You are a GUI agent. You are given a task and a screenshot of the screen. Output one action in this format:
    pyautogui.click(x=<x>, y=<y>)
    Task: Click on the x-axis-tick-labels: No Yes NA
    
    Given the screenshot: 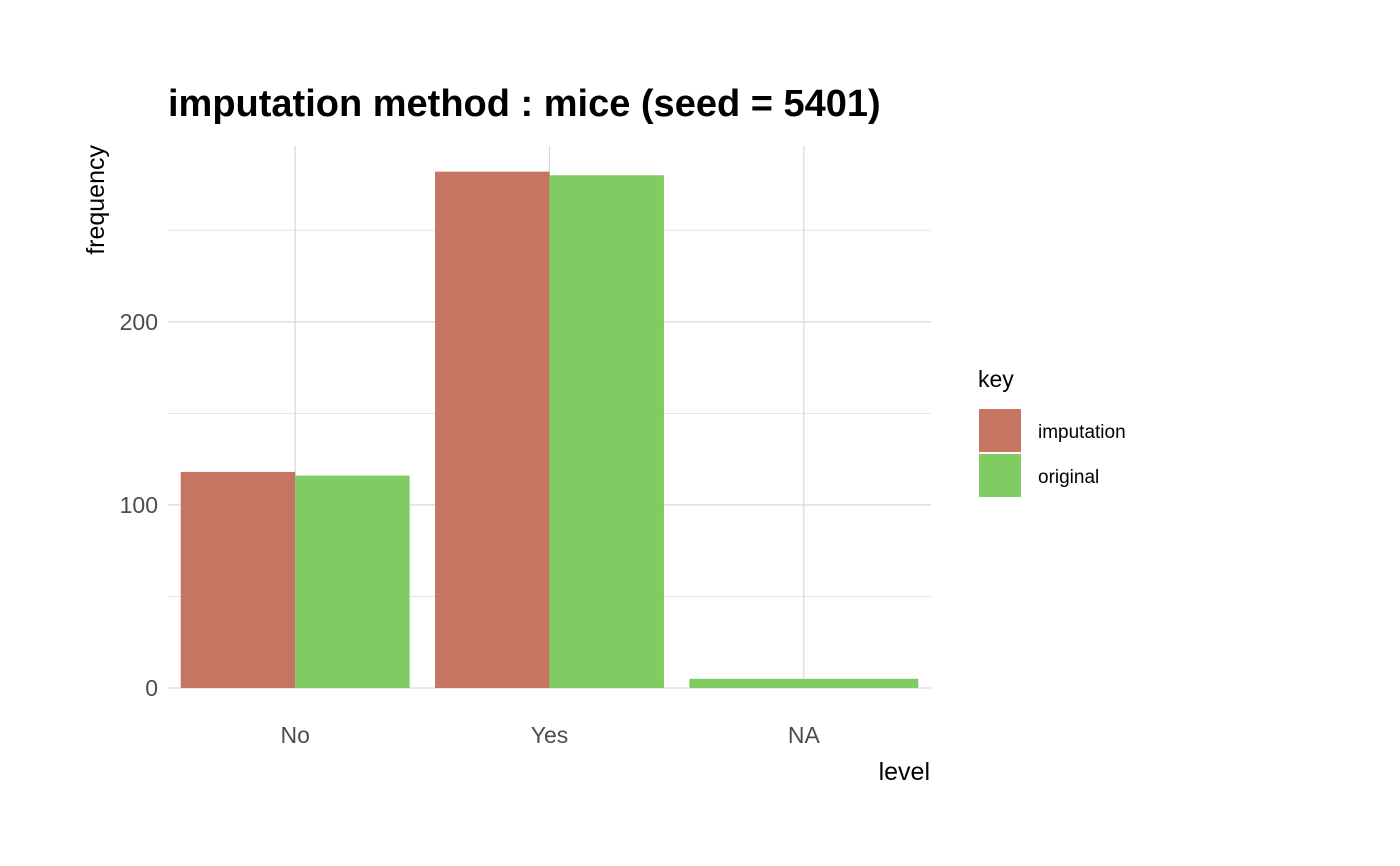 What is the action you would take?
    pyautogui.click(x=550, y=735)
    